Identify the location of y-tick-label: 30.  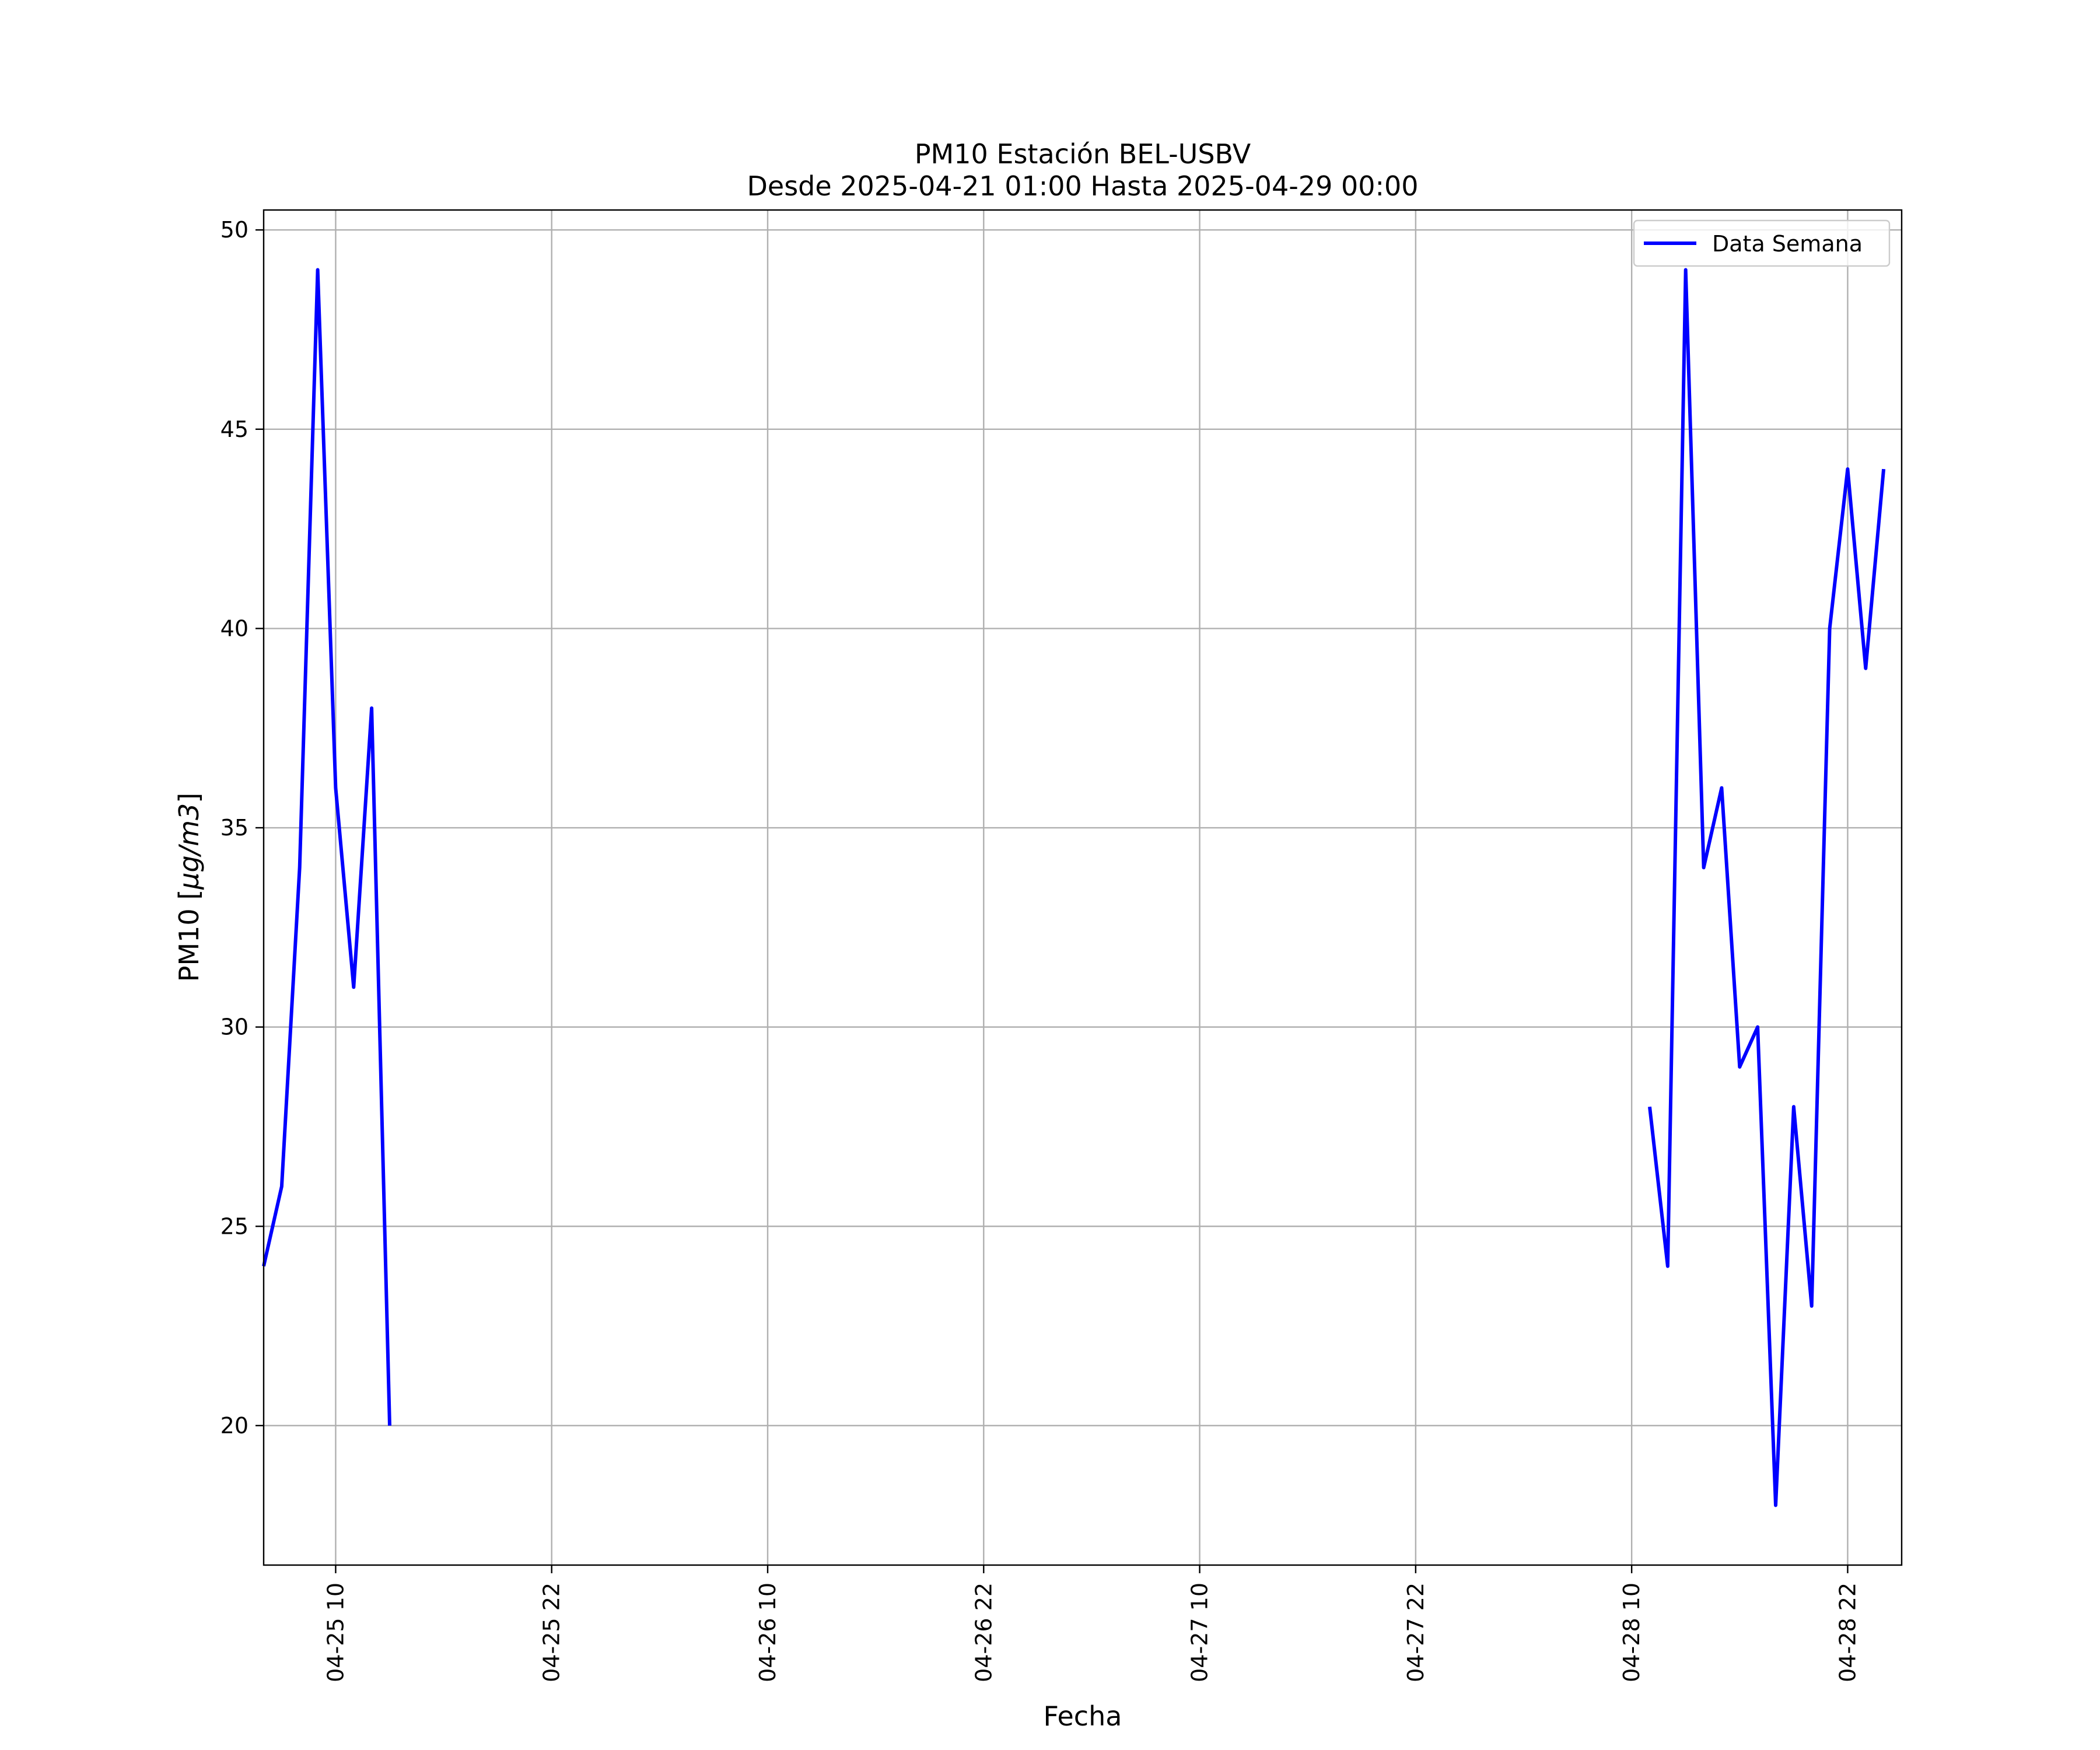
(235, 1027).